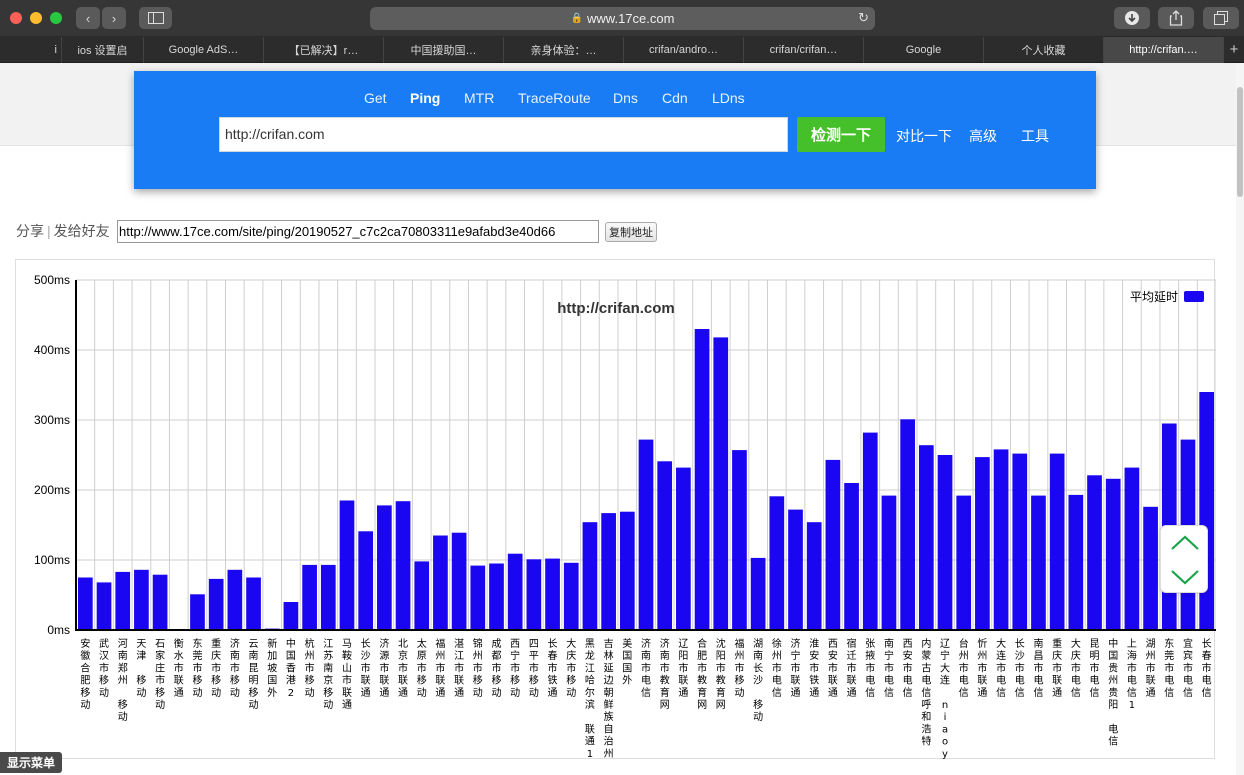 The width and height of the screenshot is (1244, 775). What do you see at coordinates (1044, 50) in the screenshot?
I see `browser-tab: 个人收藏` at bounding box center [1044, 50].